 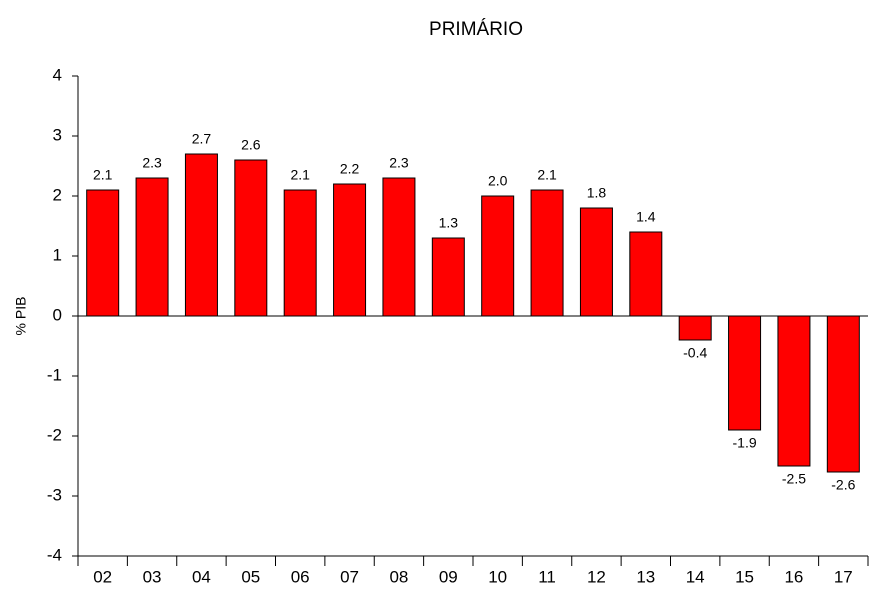 What do you see at coordinates (547, 576) in the screenshot?
I see `x-tick-label: 11` at bounding box center [547, 576].